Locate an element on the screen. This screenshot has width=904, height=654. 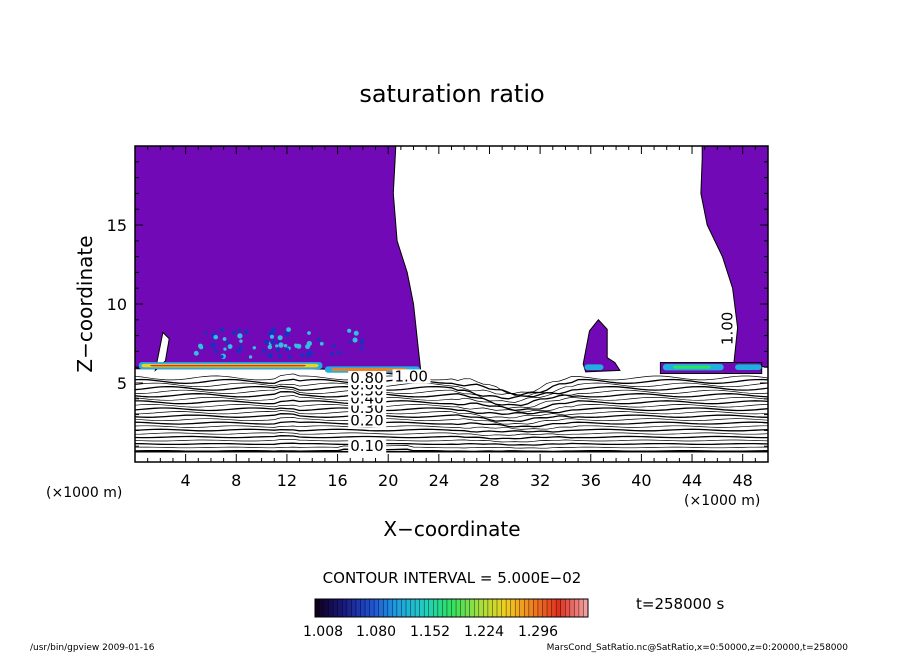
colorbar-tick-label: 1.152 is located at coordinates (430, 632).